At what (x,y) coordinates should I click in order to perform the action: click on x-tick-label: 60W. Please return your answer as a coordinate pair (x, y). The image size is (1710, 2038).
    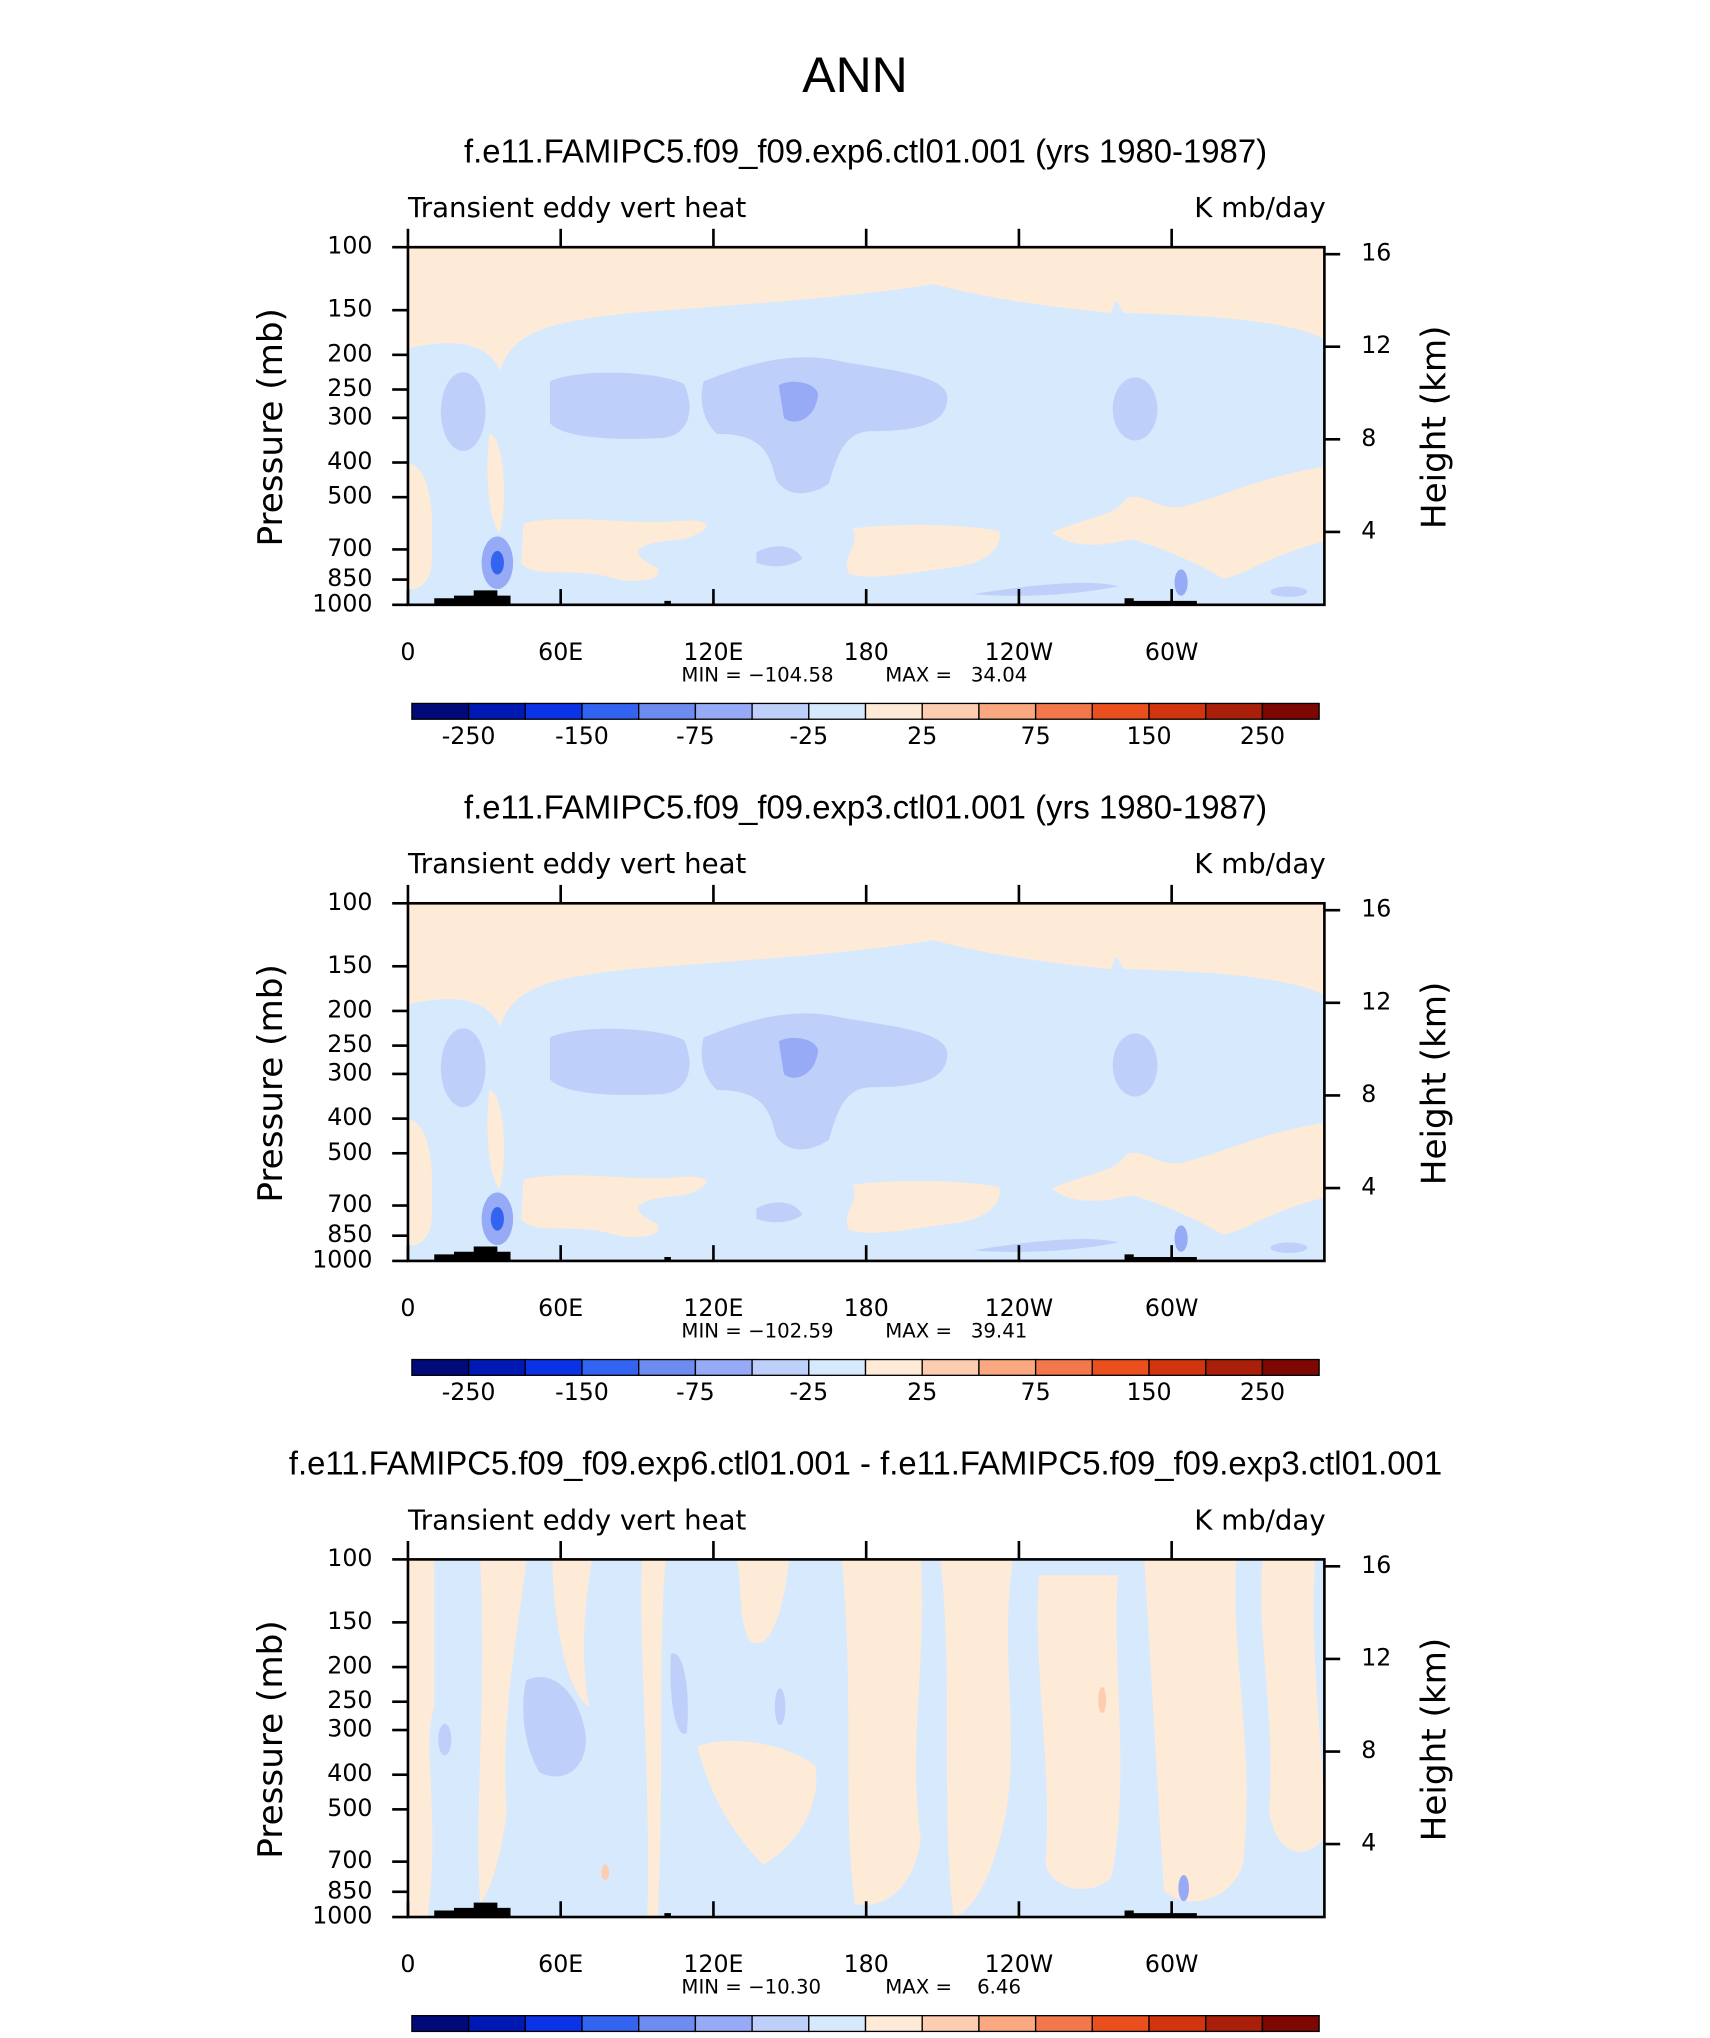
    Looking at the image, I should click on (1171, 1308).